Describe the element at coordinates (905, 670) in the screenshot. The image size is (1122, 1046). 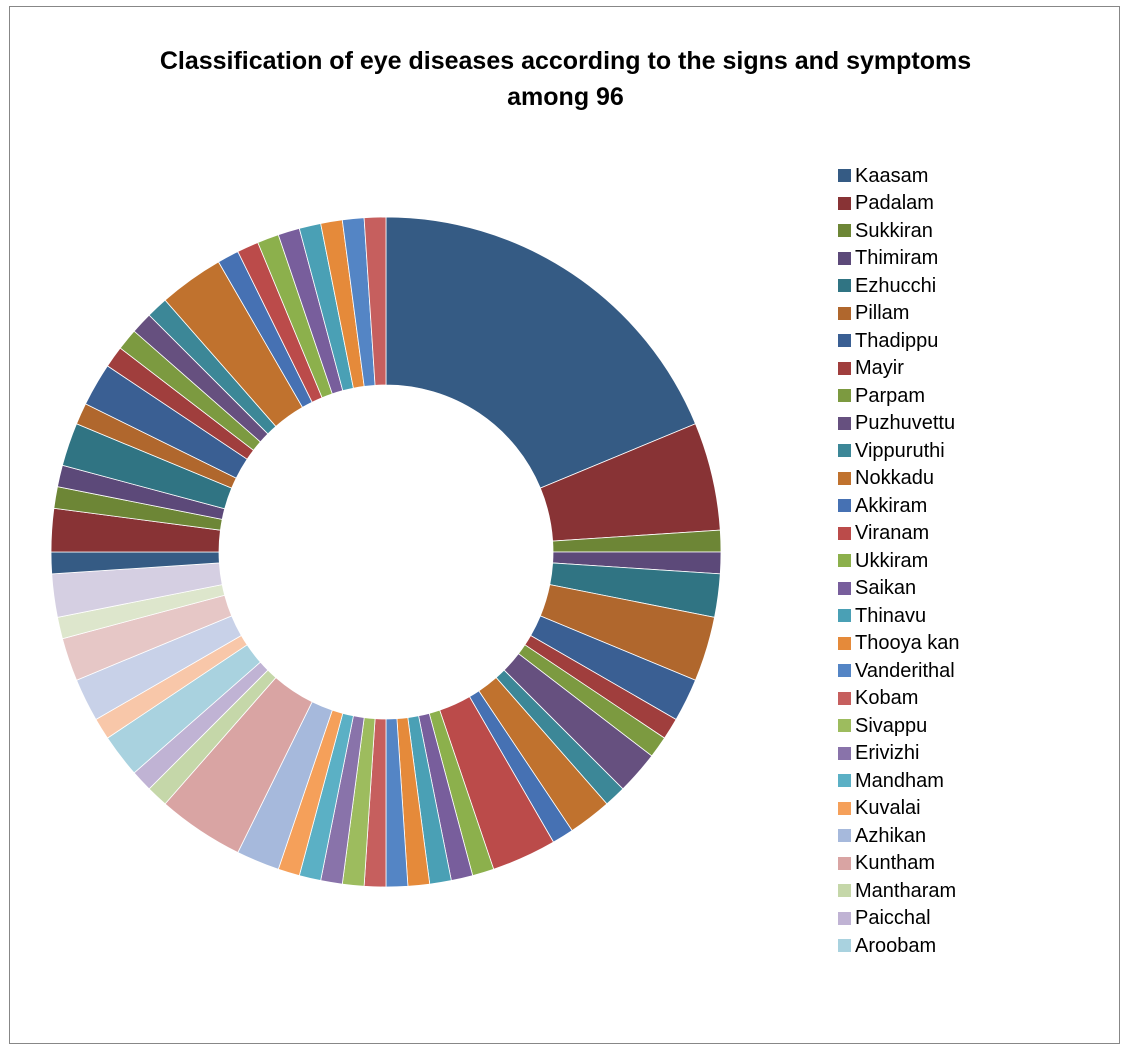
I see `legend-label: Vanderithal` at that location.